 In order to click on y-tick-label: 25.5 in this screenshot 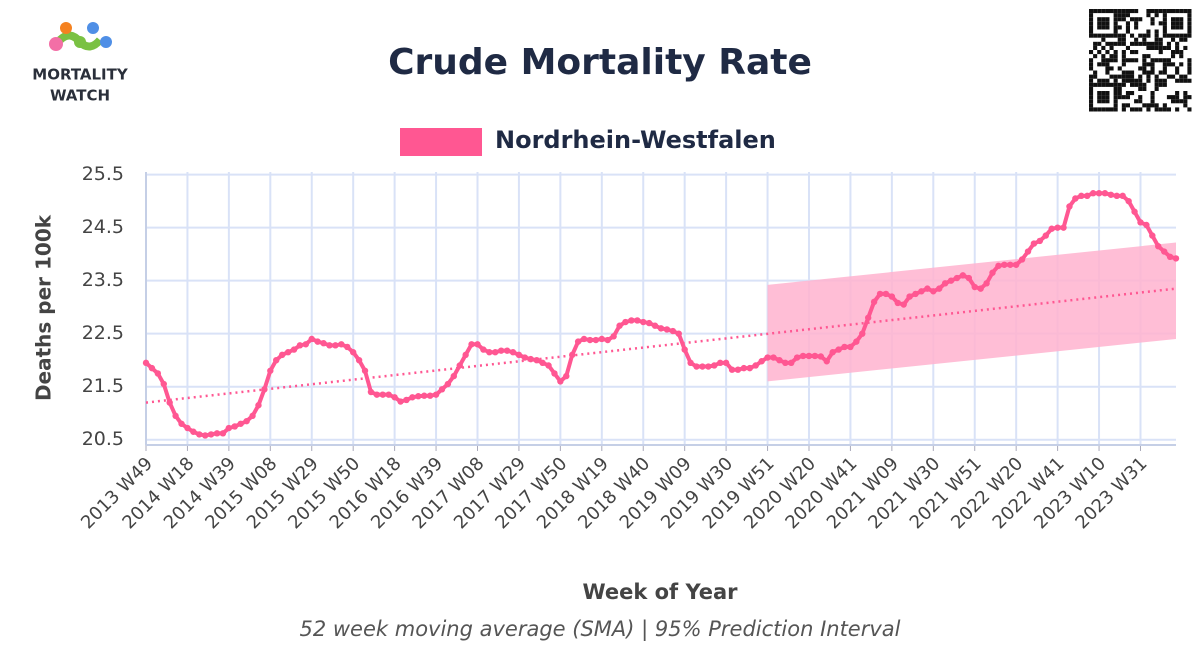, I will do `click(103, 174)`.